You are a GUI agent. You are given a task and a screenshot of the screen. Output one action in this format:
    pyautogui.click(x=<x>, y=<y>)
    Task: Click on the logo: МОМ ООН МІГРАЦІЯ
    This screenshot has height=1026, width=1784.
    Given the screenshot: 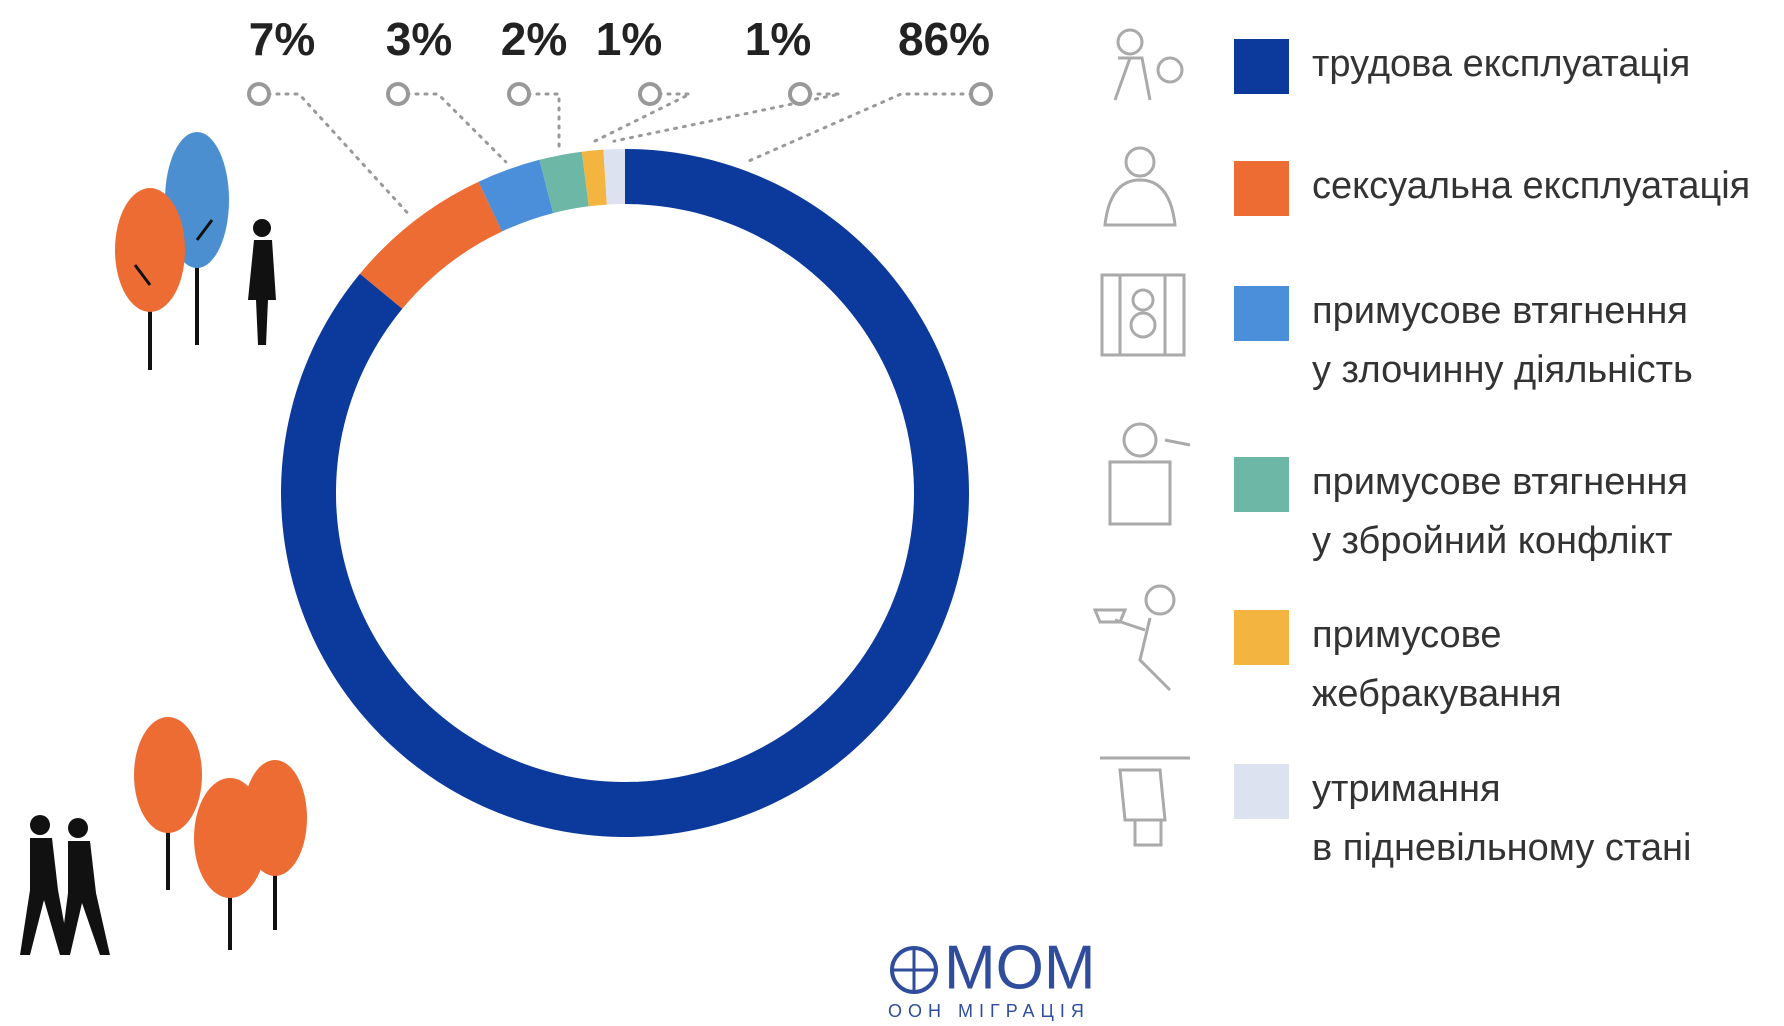 What is the action you would take?
    pyautogui.click(x=992, y=976)
    